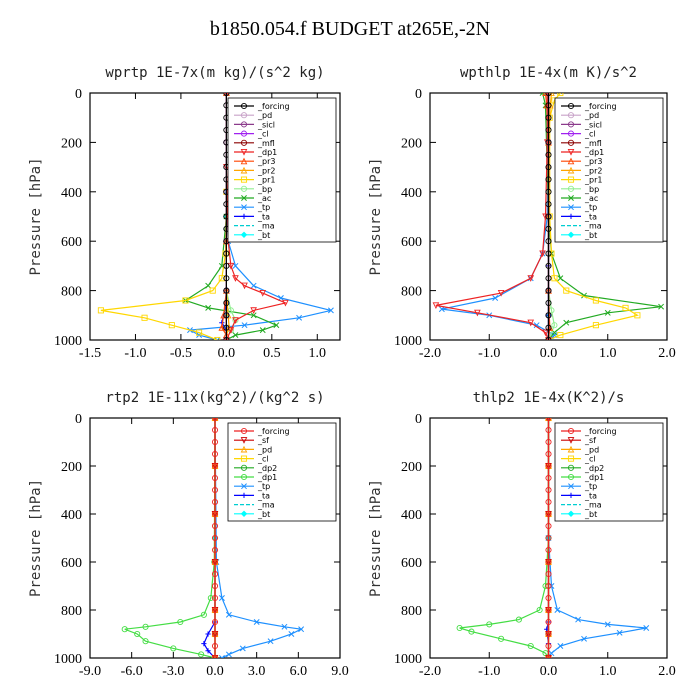 The image size is (700, 700). What do you see at coordinates (340, 671) in the screenshot?
I see `x-tick-label: 9.0` at bounding box center [340, 671].